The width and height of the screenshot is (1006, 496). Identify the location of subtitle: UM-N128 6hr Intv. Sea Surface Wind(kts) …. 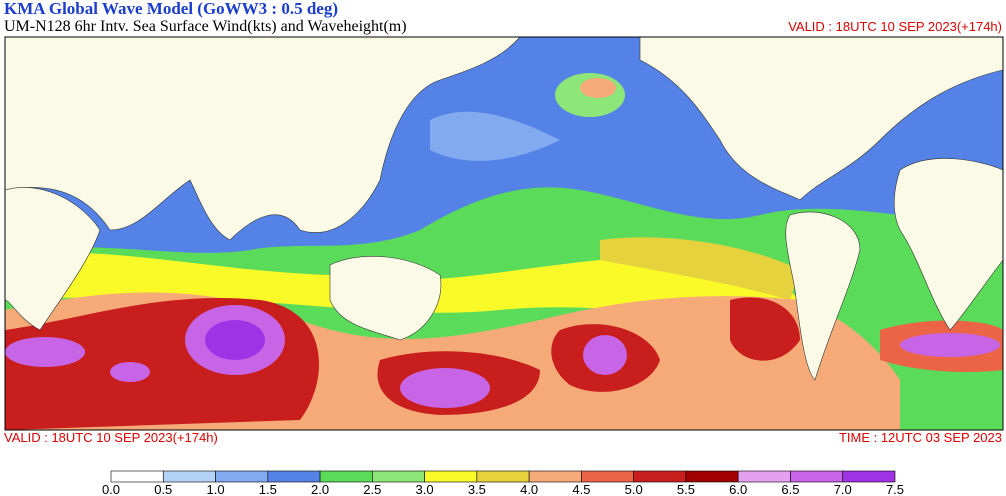
(205, 26).